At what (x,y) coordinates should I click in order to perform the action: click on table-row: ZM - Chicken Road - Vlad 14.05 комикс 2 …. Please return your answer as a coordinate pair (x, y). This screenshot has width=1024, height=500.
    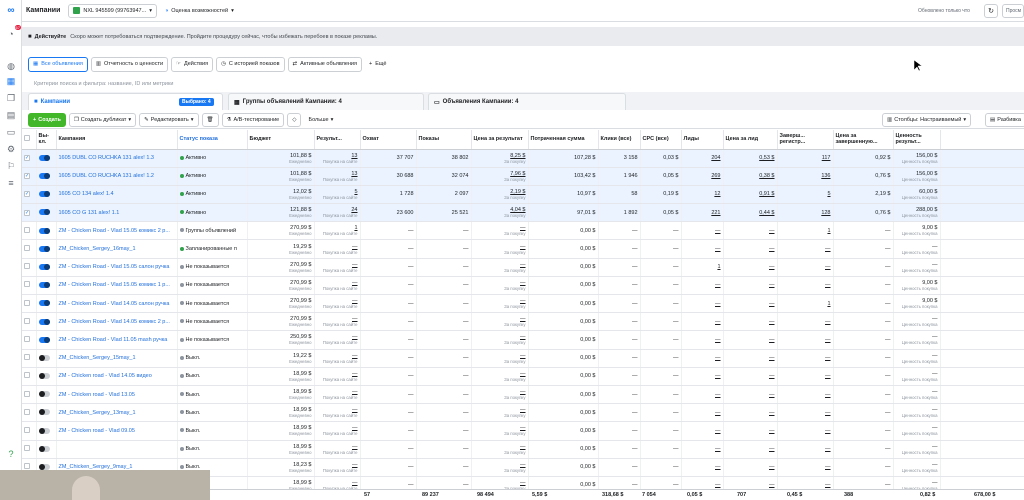
    Looking at the image, I should click on (523, 322).